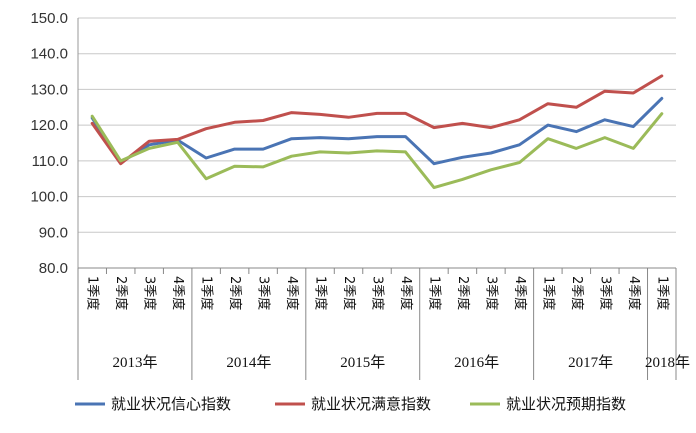  What do you see at coordinates (371, 404) in the screenshot?
I see `legend-label: 就业状况满意指数` at bounding box center [371, 404].